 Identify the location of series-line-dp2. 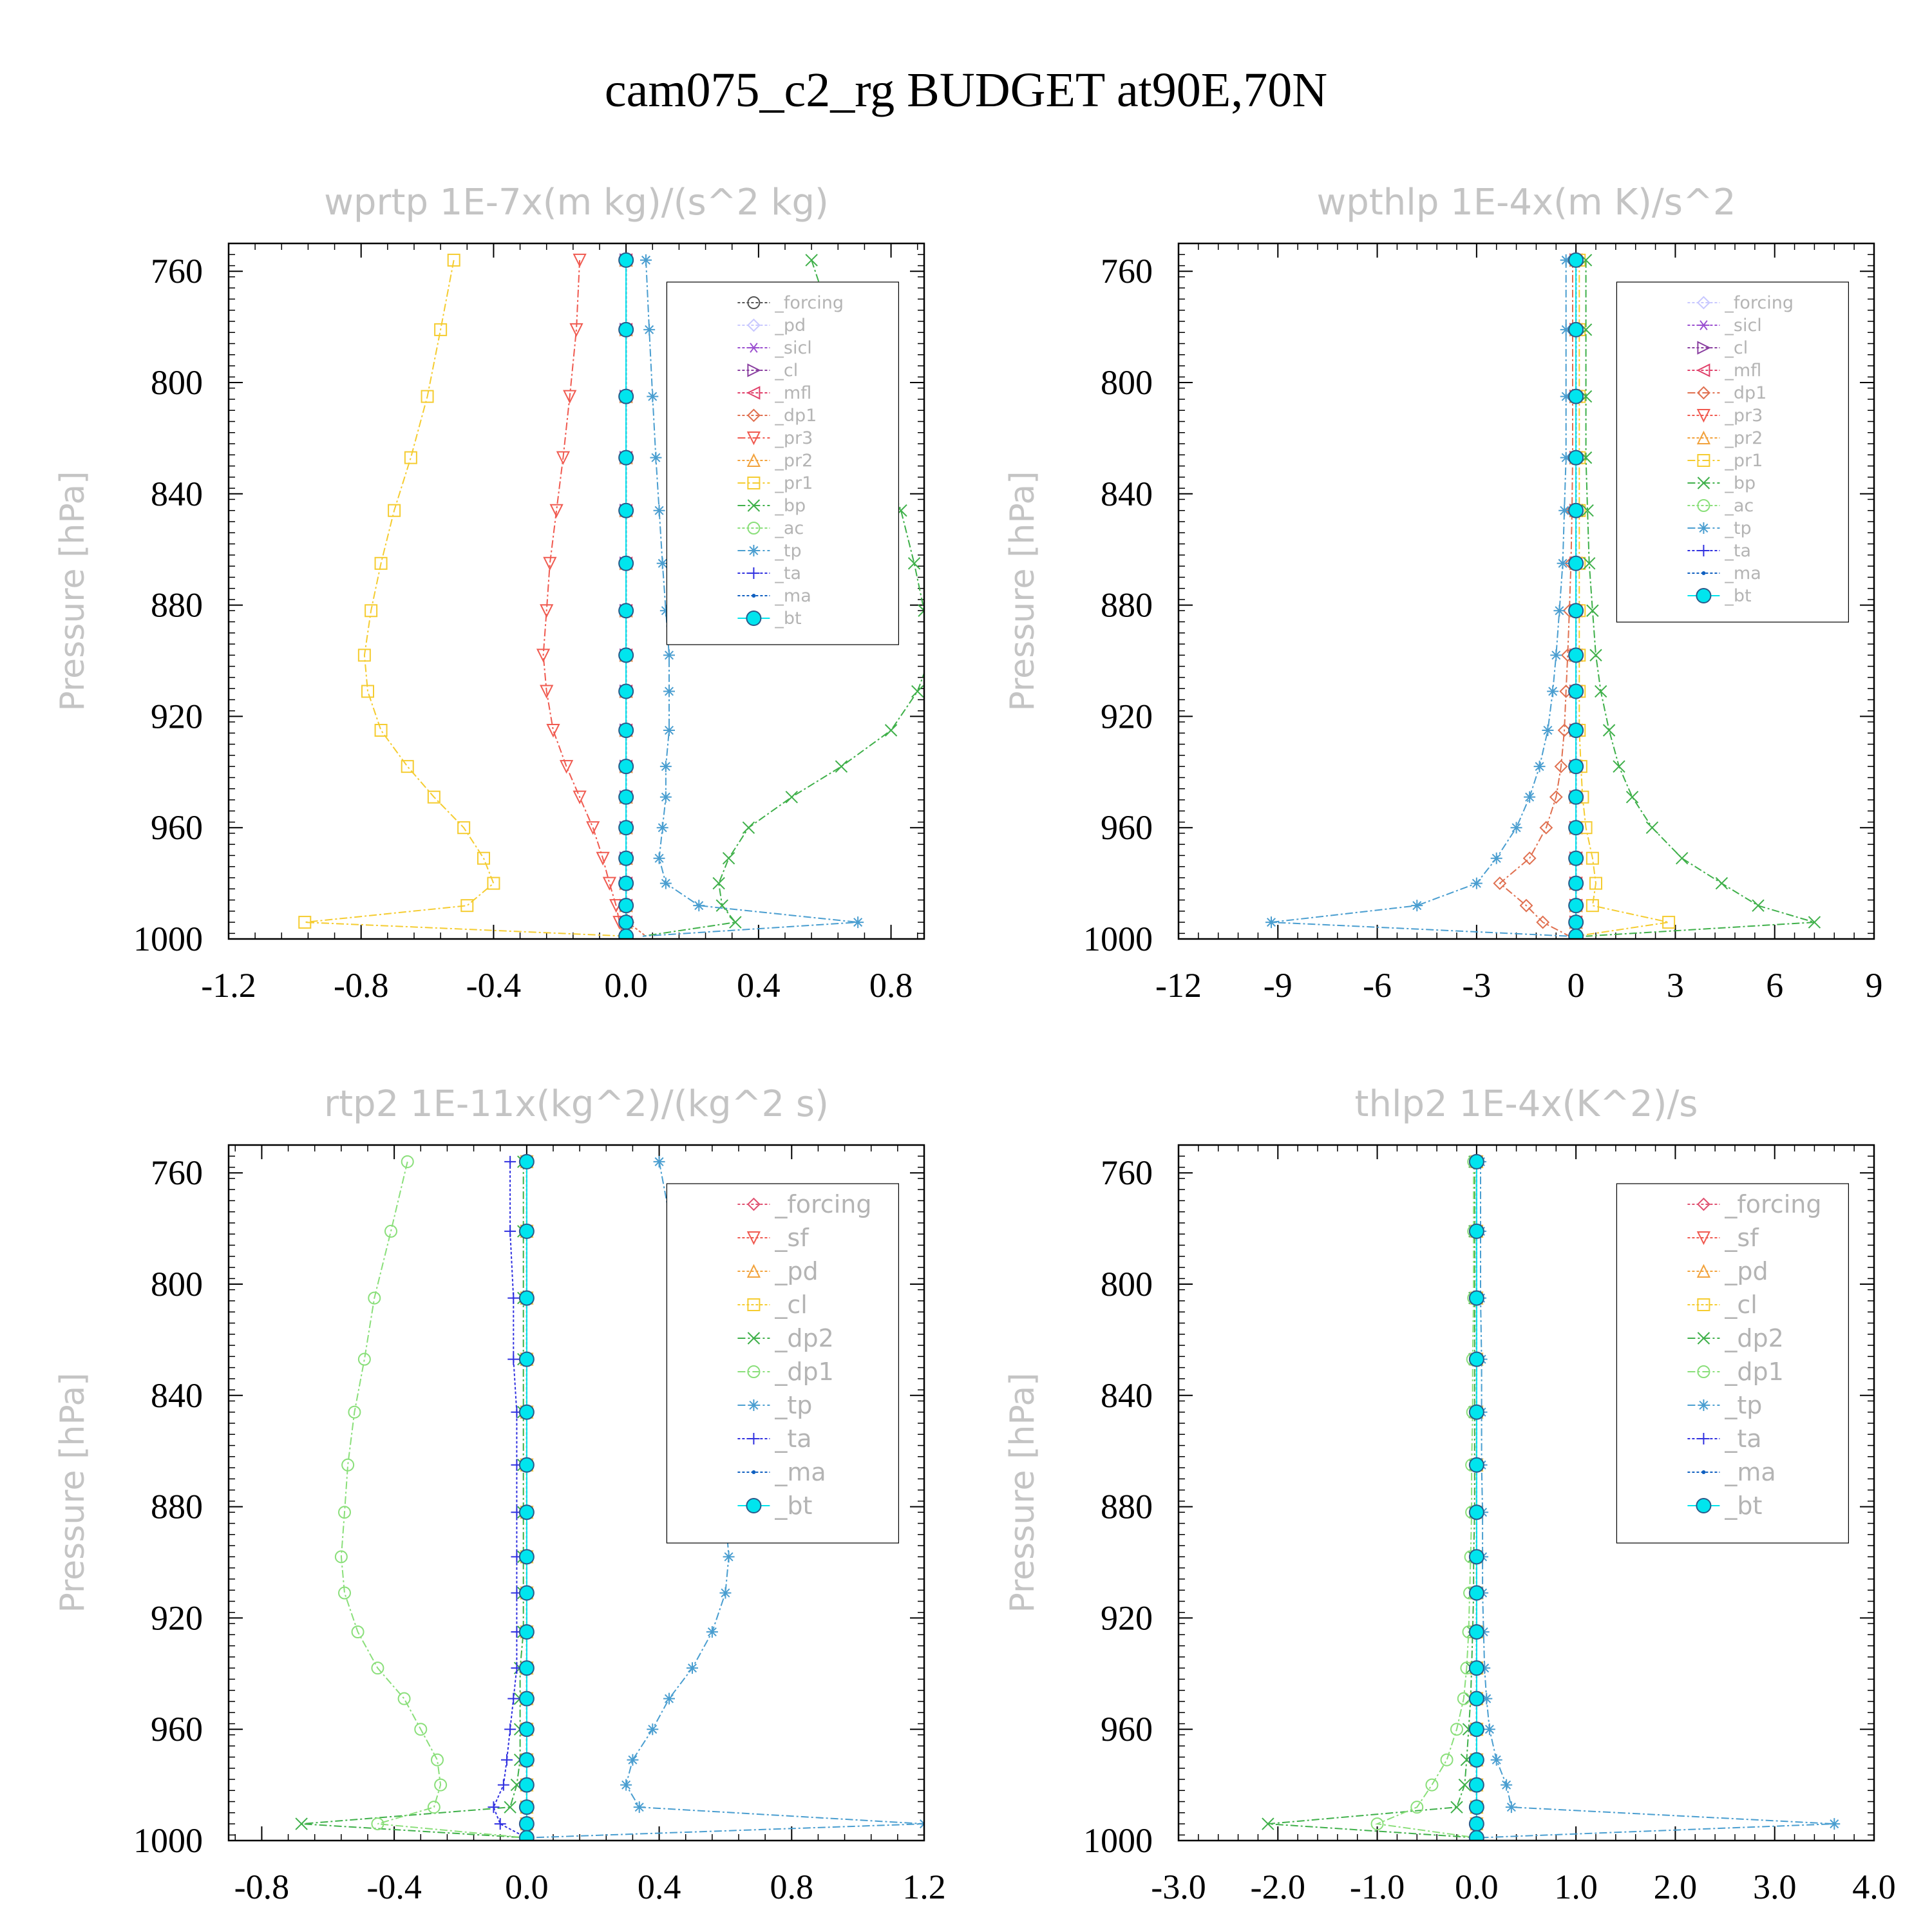
(1372, 1500).